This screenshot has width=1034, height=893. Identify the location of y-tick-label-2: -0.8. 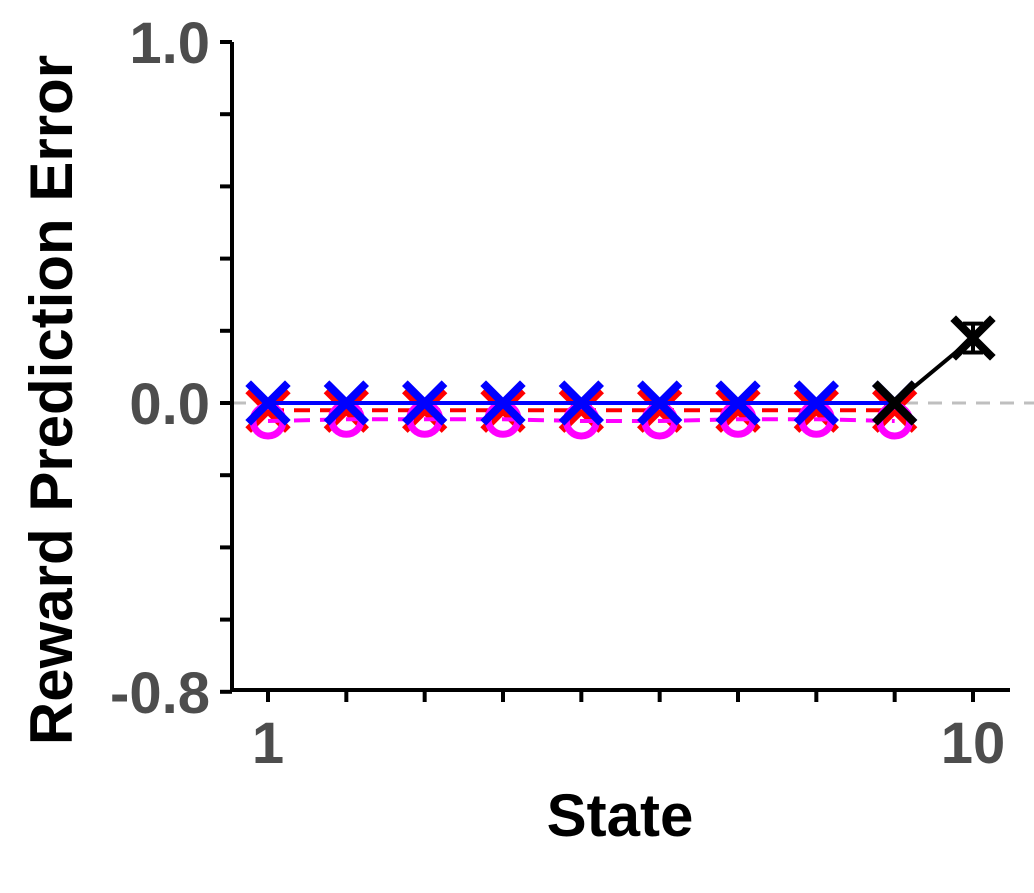
(160, 693).